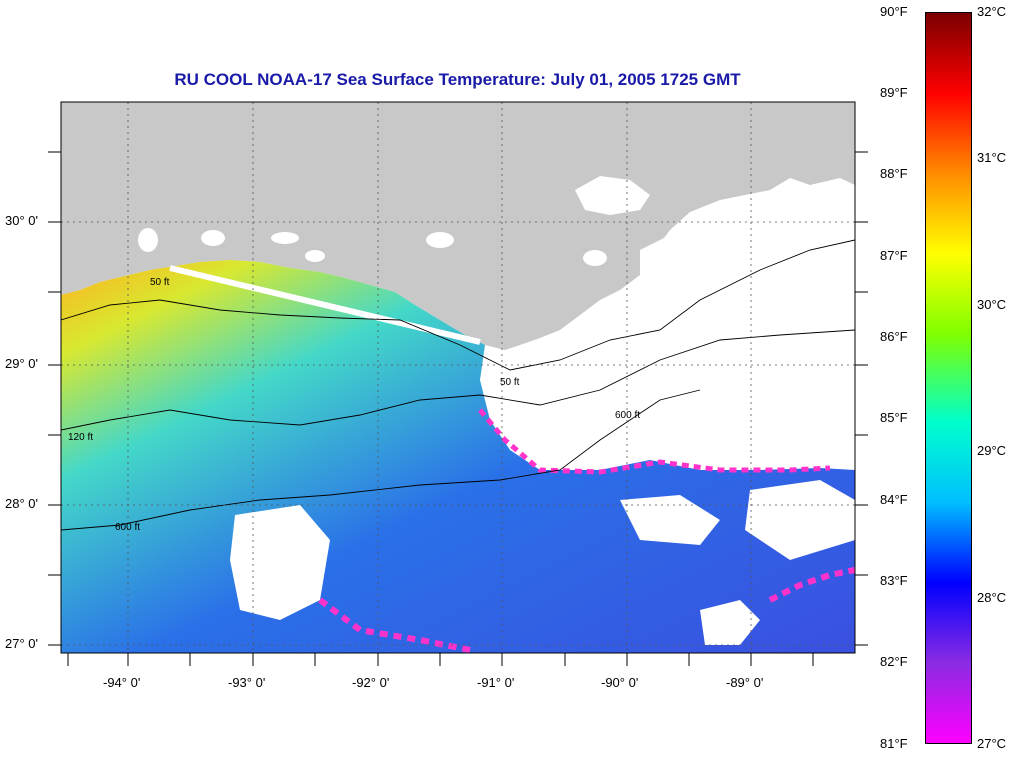 Image resolution: width=1024 pixels, height=761 pixels. I want to click on colorbar-label-c: 32°C, so click(992, 11).